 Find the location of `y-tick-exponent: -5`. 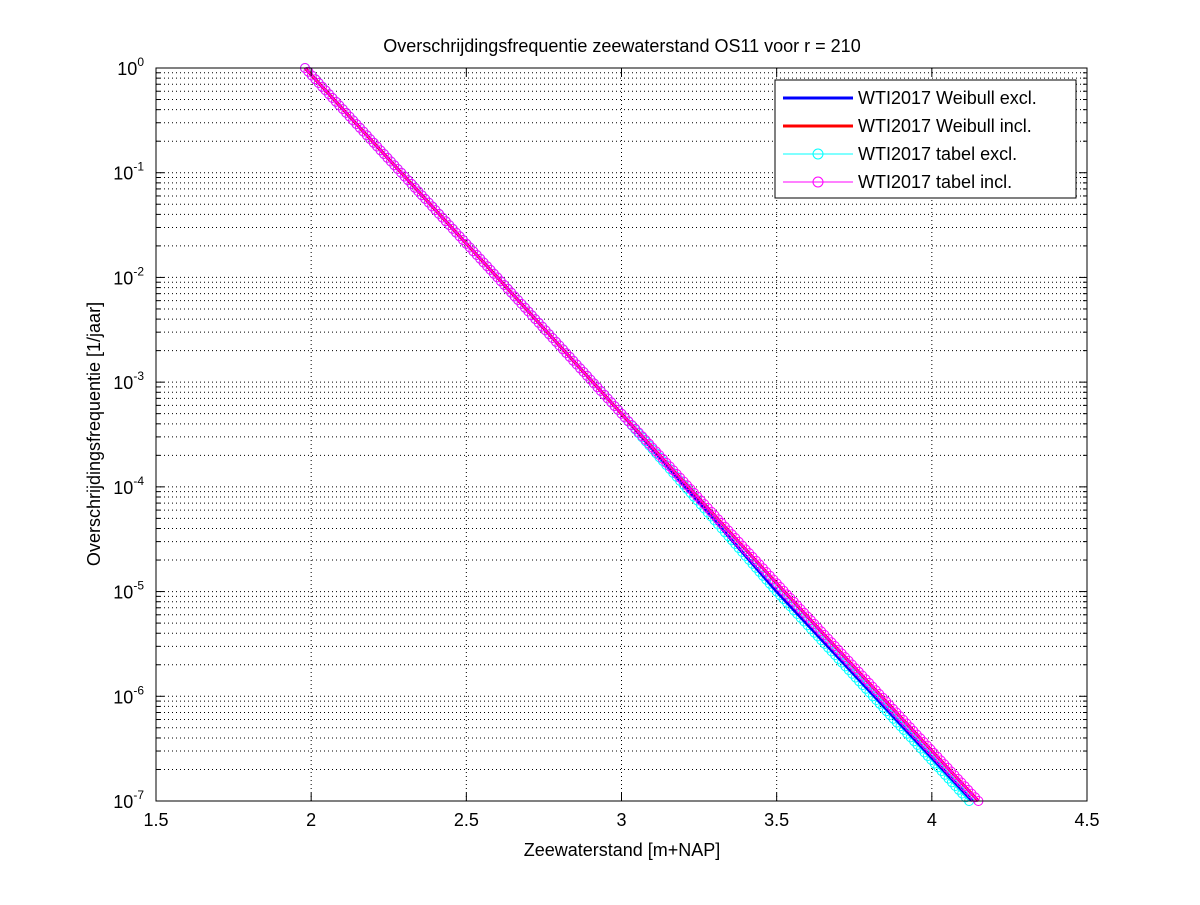

y-tick-exponent: -5 is located at coordinates (138, 586).